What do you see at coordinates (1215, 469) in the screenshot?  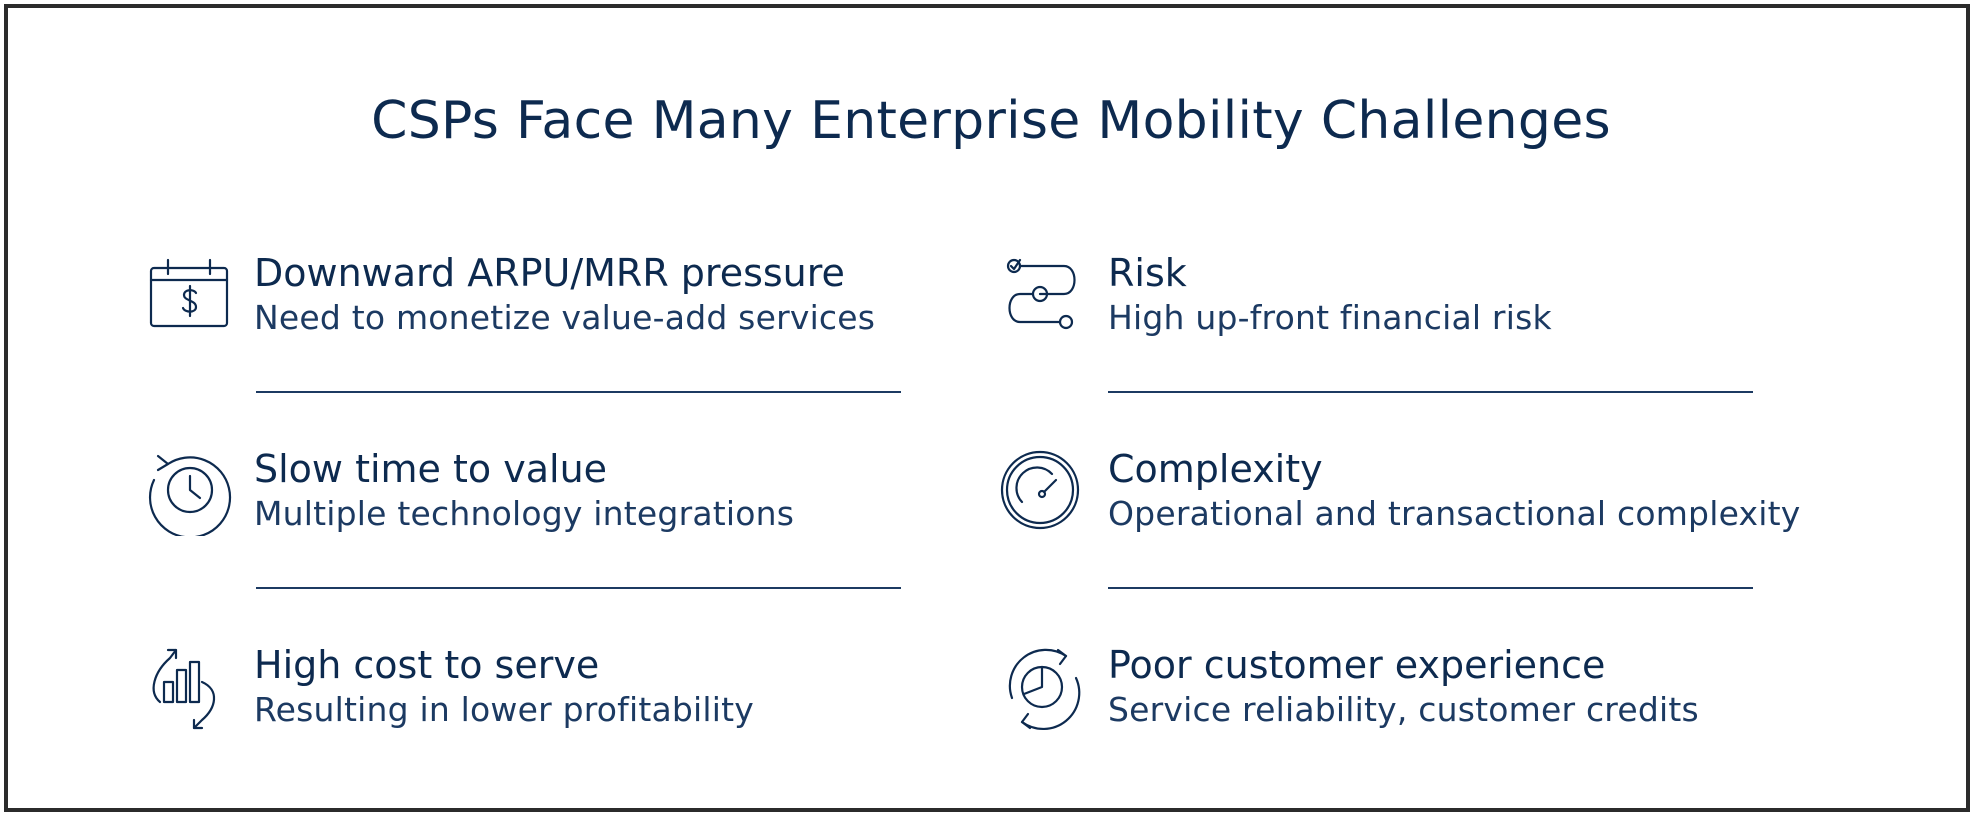 I see `challenge-heading: Complexity` at bounding box center [1215, 469].